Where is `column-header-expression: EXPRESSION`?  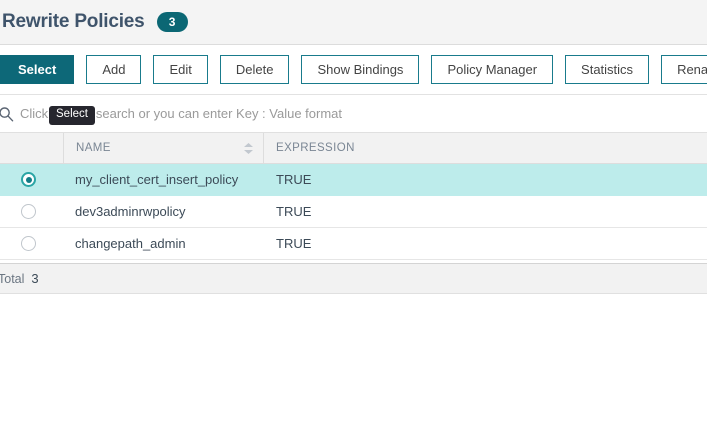
column-header-expression: EXPRESSION is located at coordinates (485, 148).